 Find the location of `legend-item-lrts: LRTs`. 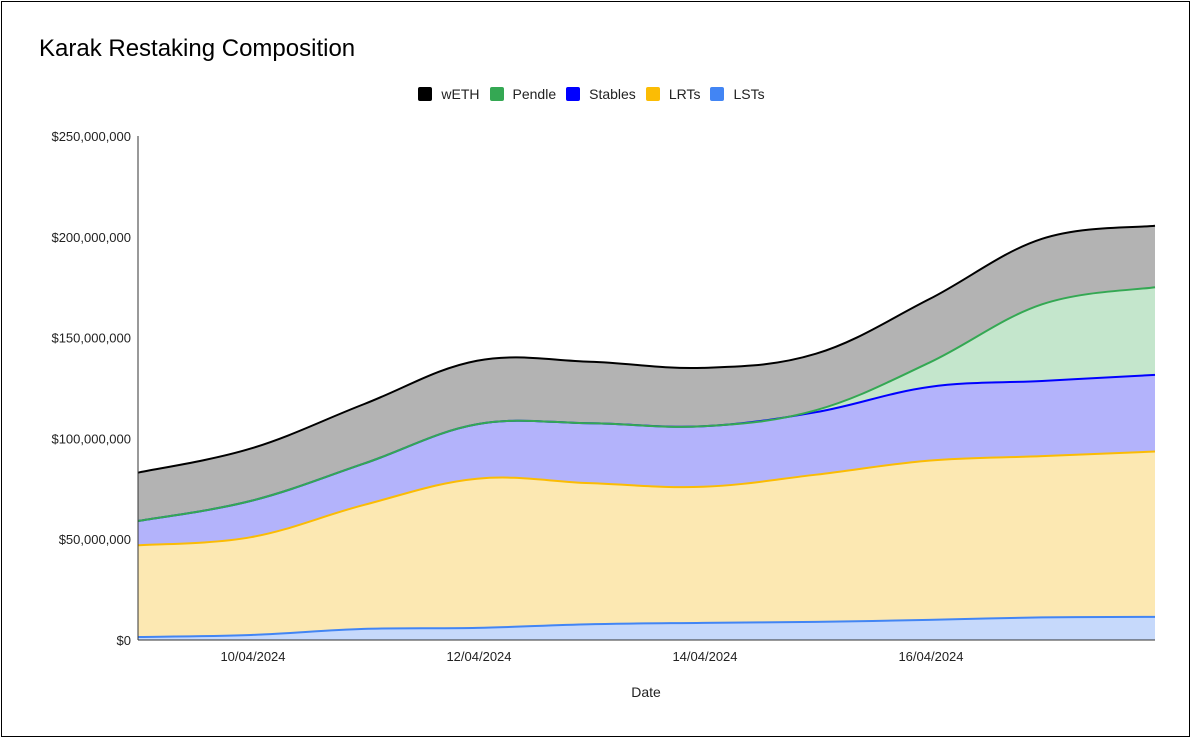

legend-item-lrts: LRTs is located at coordinates (673, 94).